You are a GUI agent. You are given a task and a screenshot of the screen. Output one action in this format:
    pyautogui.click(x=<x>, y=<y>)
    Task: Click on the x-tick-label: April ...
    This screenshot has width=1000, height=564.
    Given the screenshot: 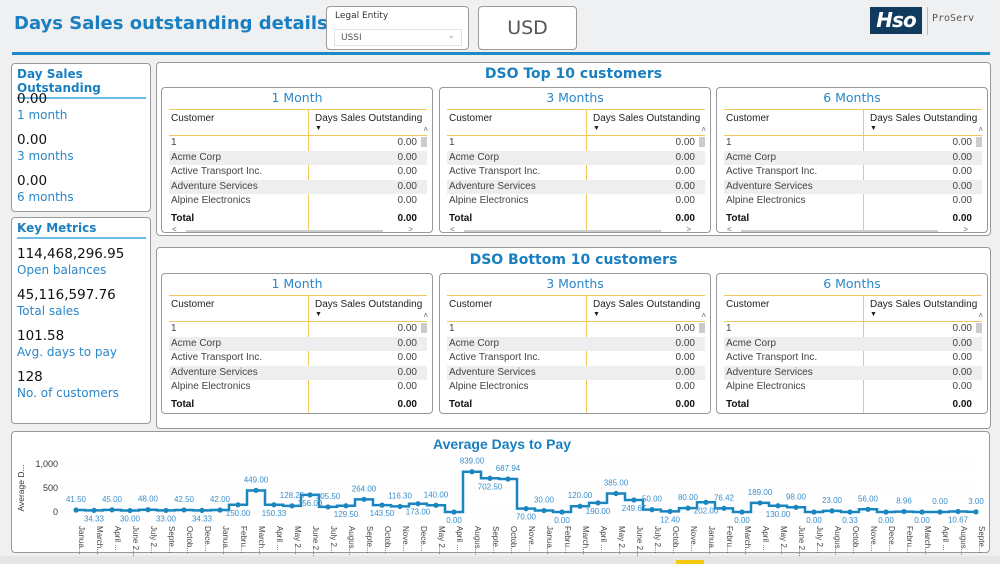 What is the action you would take?
    pyautogui.click(x=945, y=538)
    